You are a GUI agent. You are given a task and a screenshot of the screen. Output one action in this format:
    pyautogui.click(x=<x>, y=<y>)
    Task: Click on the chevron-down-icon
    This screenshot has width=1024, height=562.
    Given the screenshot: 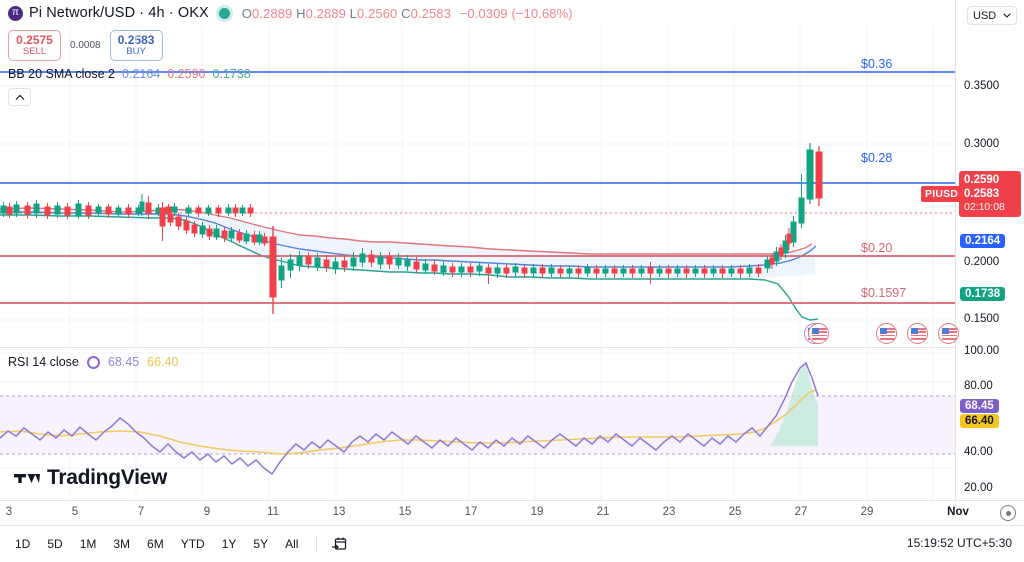 What is the action you would take?
    pyautogui.click(x=1007, y=15)
    